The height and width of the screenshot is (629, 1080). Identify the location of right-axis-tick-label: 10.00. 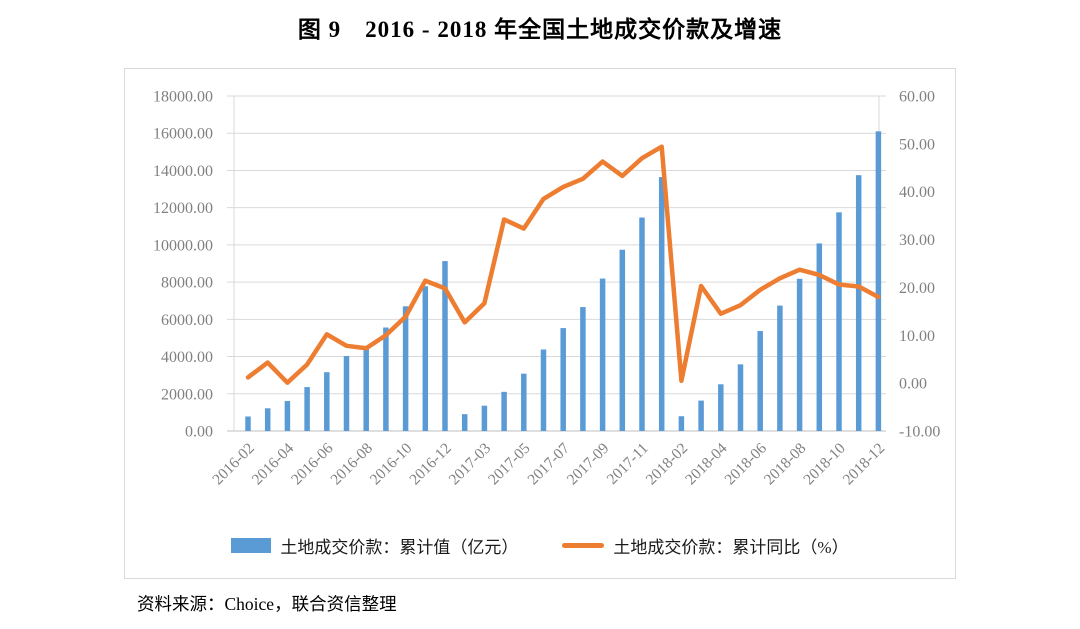
(917, 336).